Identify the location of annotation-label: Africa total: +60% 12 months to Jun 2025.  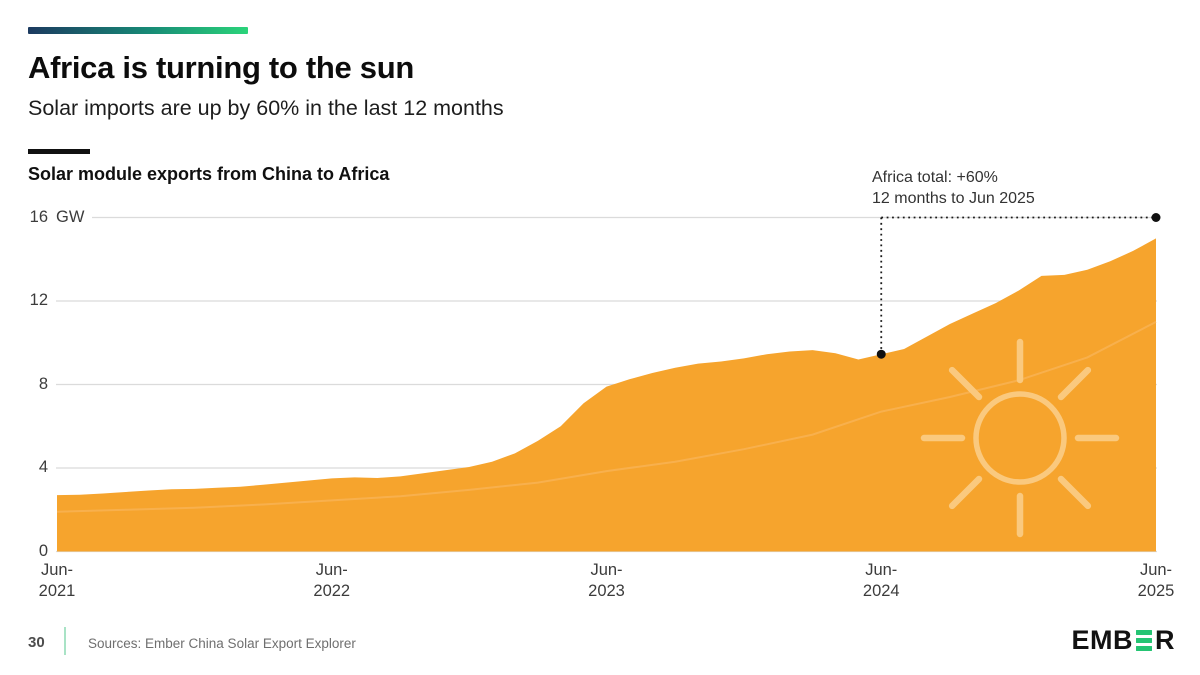
(953, 188).